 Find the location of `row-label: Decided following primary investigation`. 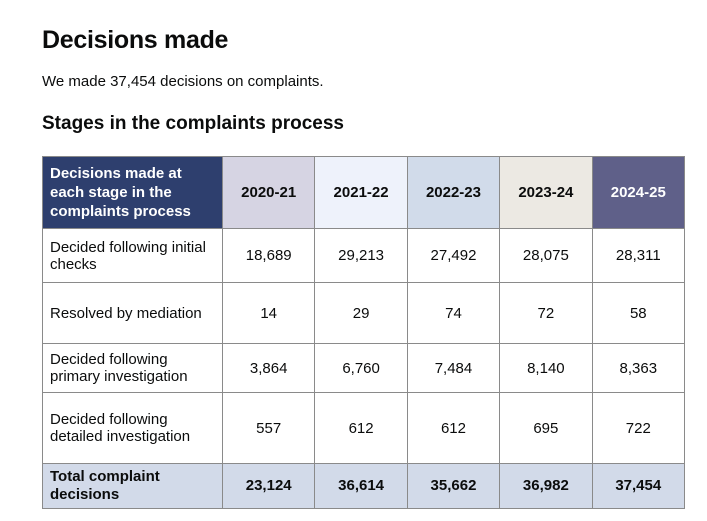

row-label: Decided following primary investigation is located at coordinates (132, 368).